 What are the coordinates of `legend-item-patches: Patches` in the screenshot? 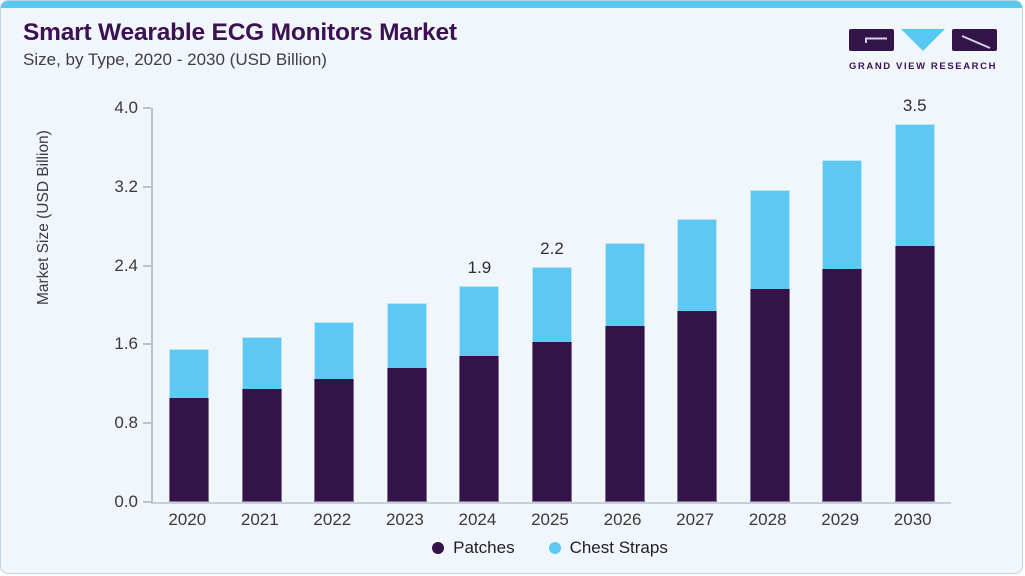 It's located at (473, 548).